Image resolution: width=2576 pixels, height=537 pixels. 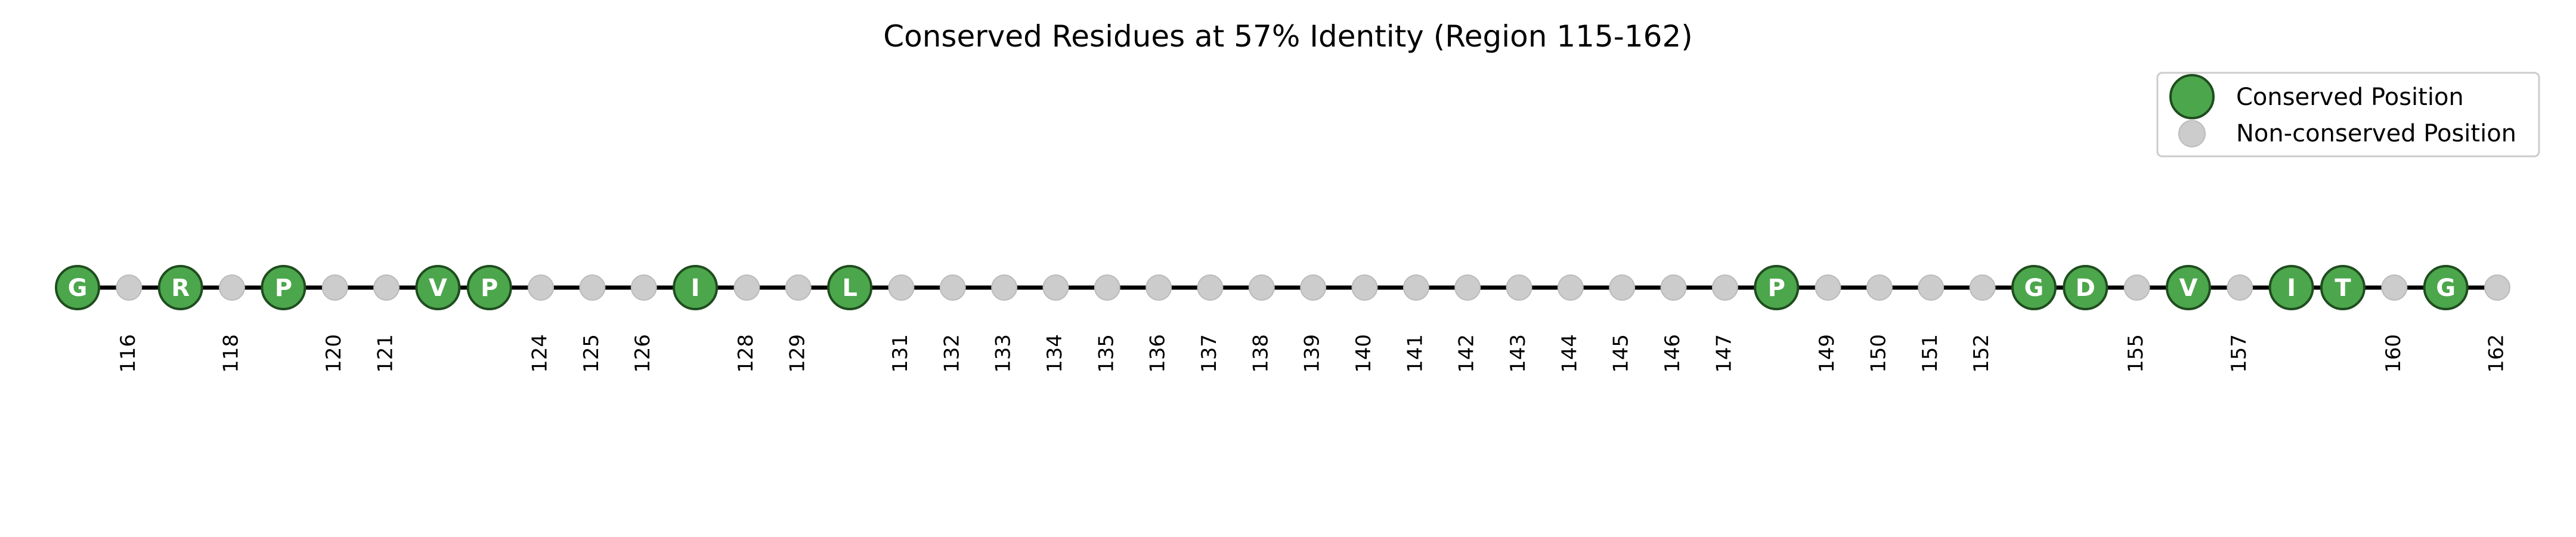 I want to click on residue-label: D, so click(x=2085, y=288).